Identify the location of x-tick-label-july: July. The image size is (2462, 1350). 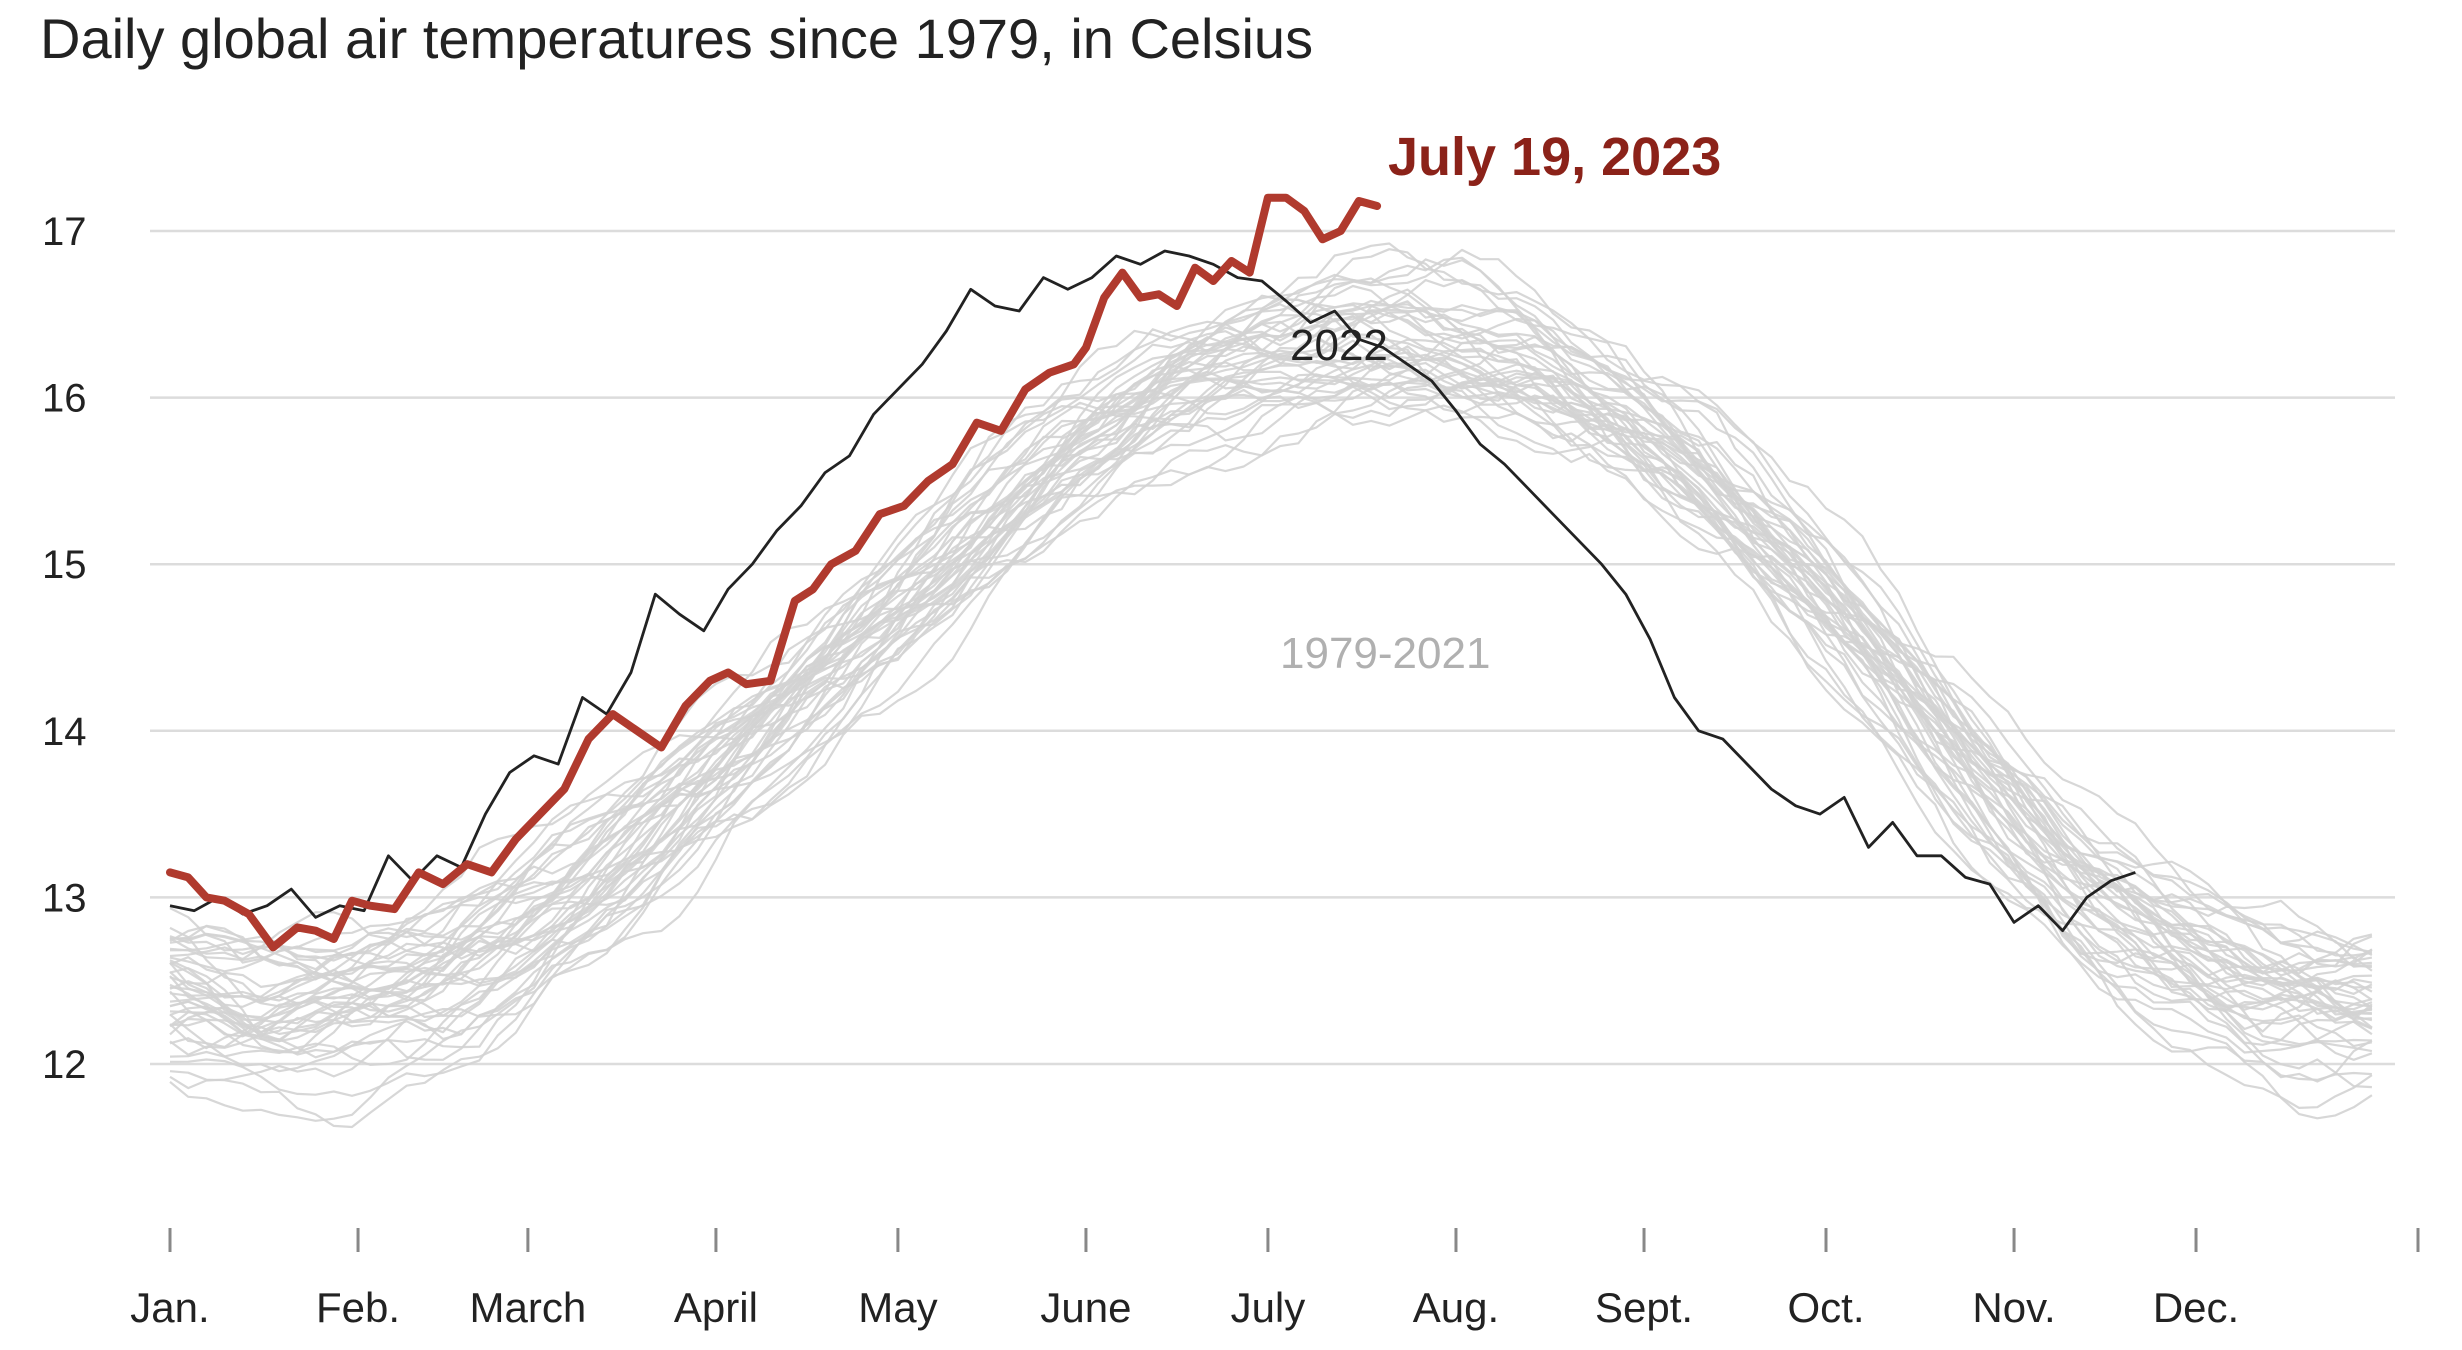
(1268, 1307).